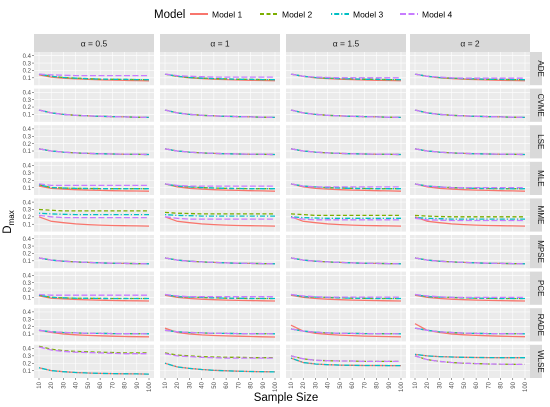 The image size is (550, 407). I want to click on x-tick-label: 90, so click(264, 384).